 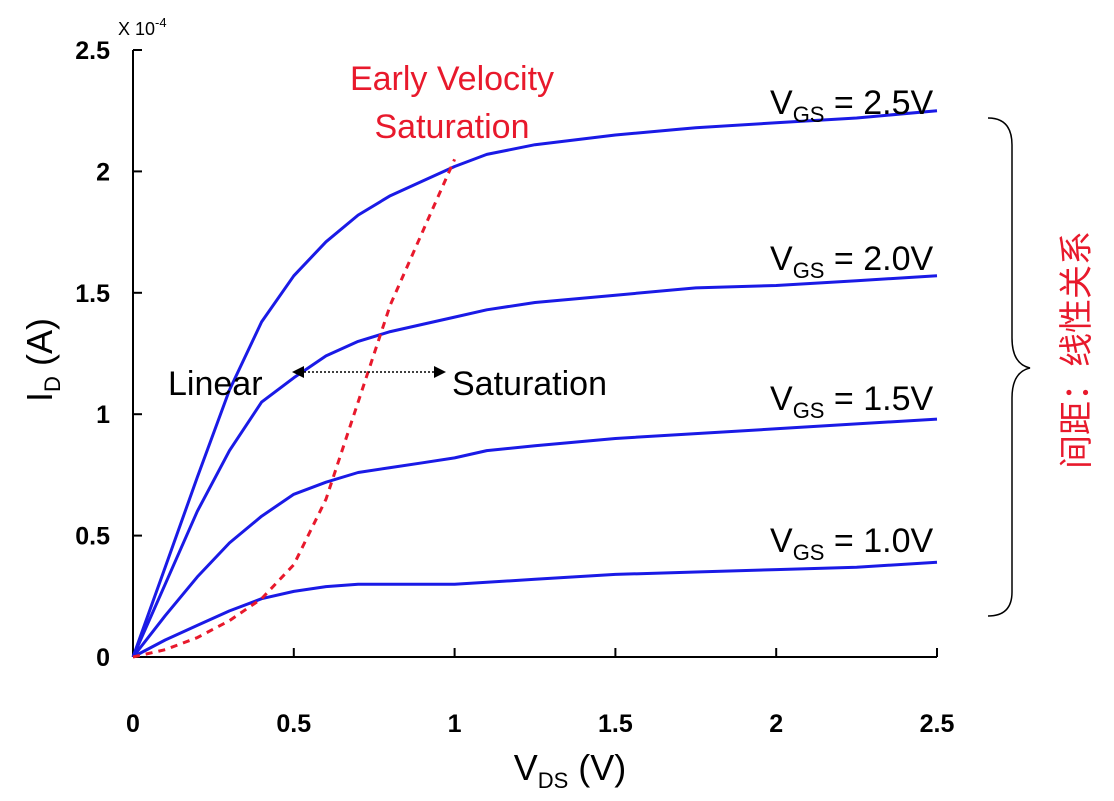 I want to click on region-arrow, so click(x=369, y=372).